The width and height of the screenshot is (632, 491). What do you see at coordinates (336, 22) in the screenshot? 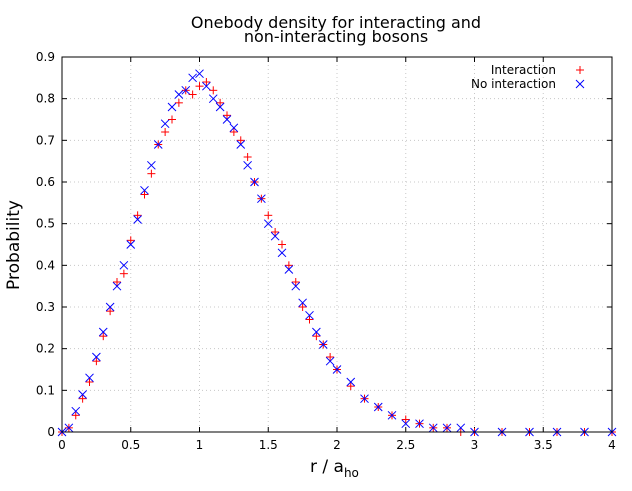
I see `chart-title-line-1: Onebody density for interacting and` at bounding box center [336, 22].